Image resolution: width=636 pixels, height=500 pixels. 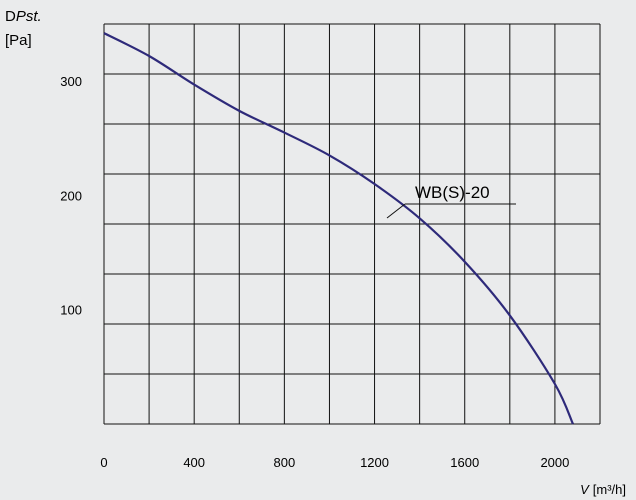 What do you see at coordinates (609, 489) in the screenshot?
I see `x-axis-label-unit: [m³/h]` at bounding box center [609, 489].